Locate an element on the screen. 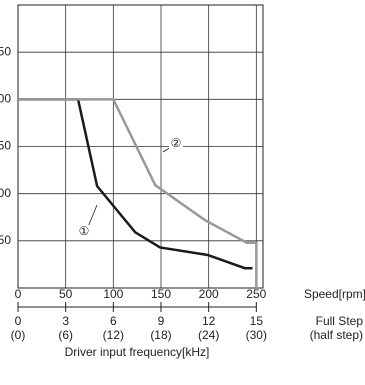 This screenshot has width=365, height=385. x2-tick-label: 3 is located at coordinates (65, 321).